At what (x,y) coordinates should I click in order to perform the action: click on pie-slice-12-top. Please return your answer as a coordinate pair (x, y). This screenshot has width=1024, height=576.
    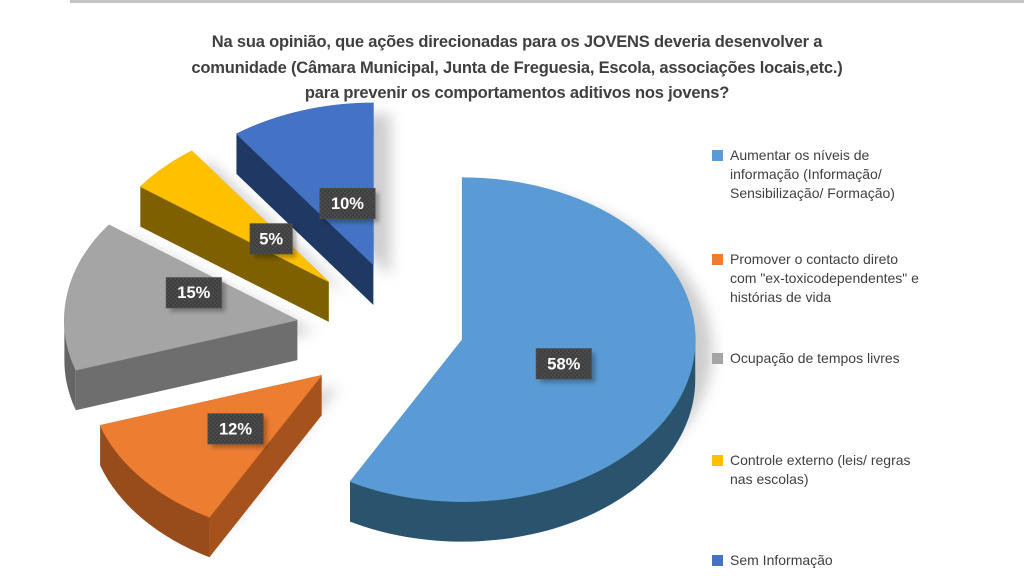
    Looking at the image, I should click on (211, 446).